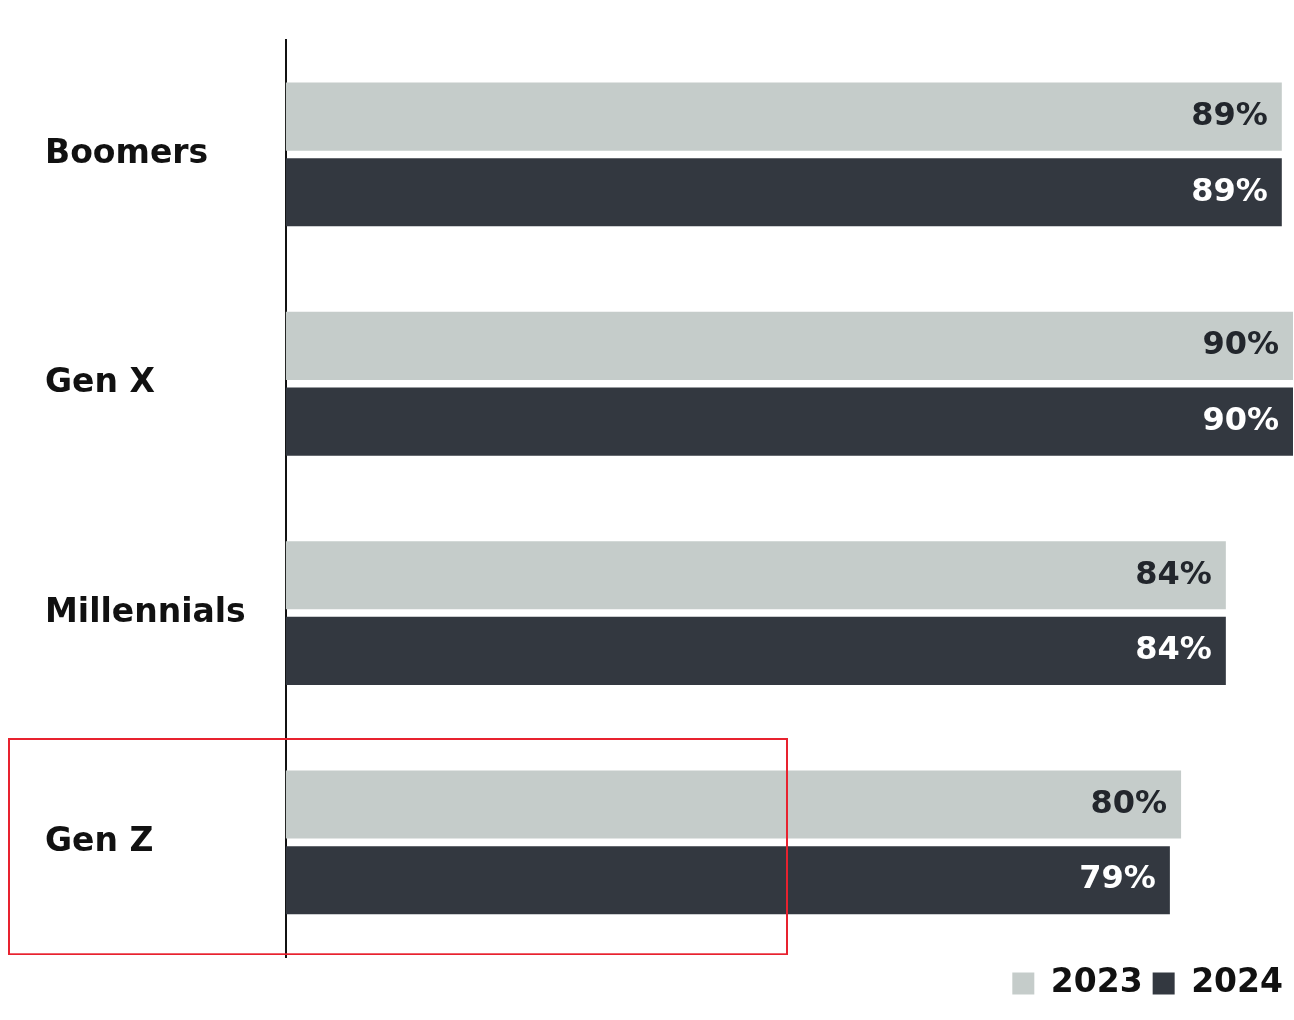  Describe the element at coordinates (1129, 801) in the screenshot. I see `data-label: 80%` at that location.